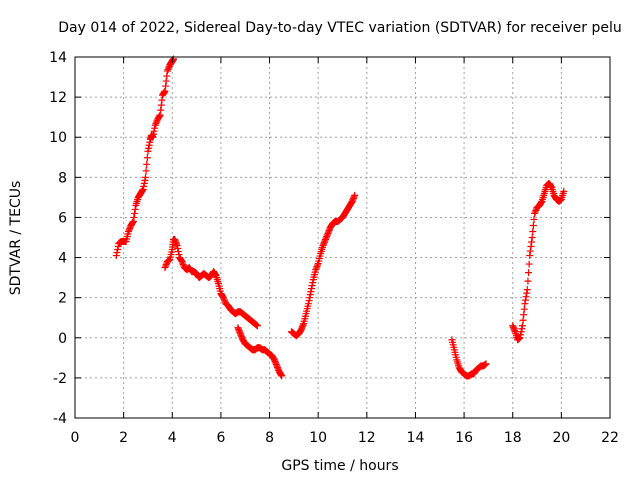 The width and height of the screenshot is (640, 485). I want to click on y-tick-label: 10, so click(58, 138).